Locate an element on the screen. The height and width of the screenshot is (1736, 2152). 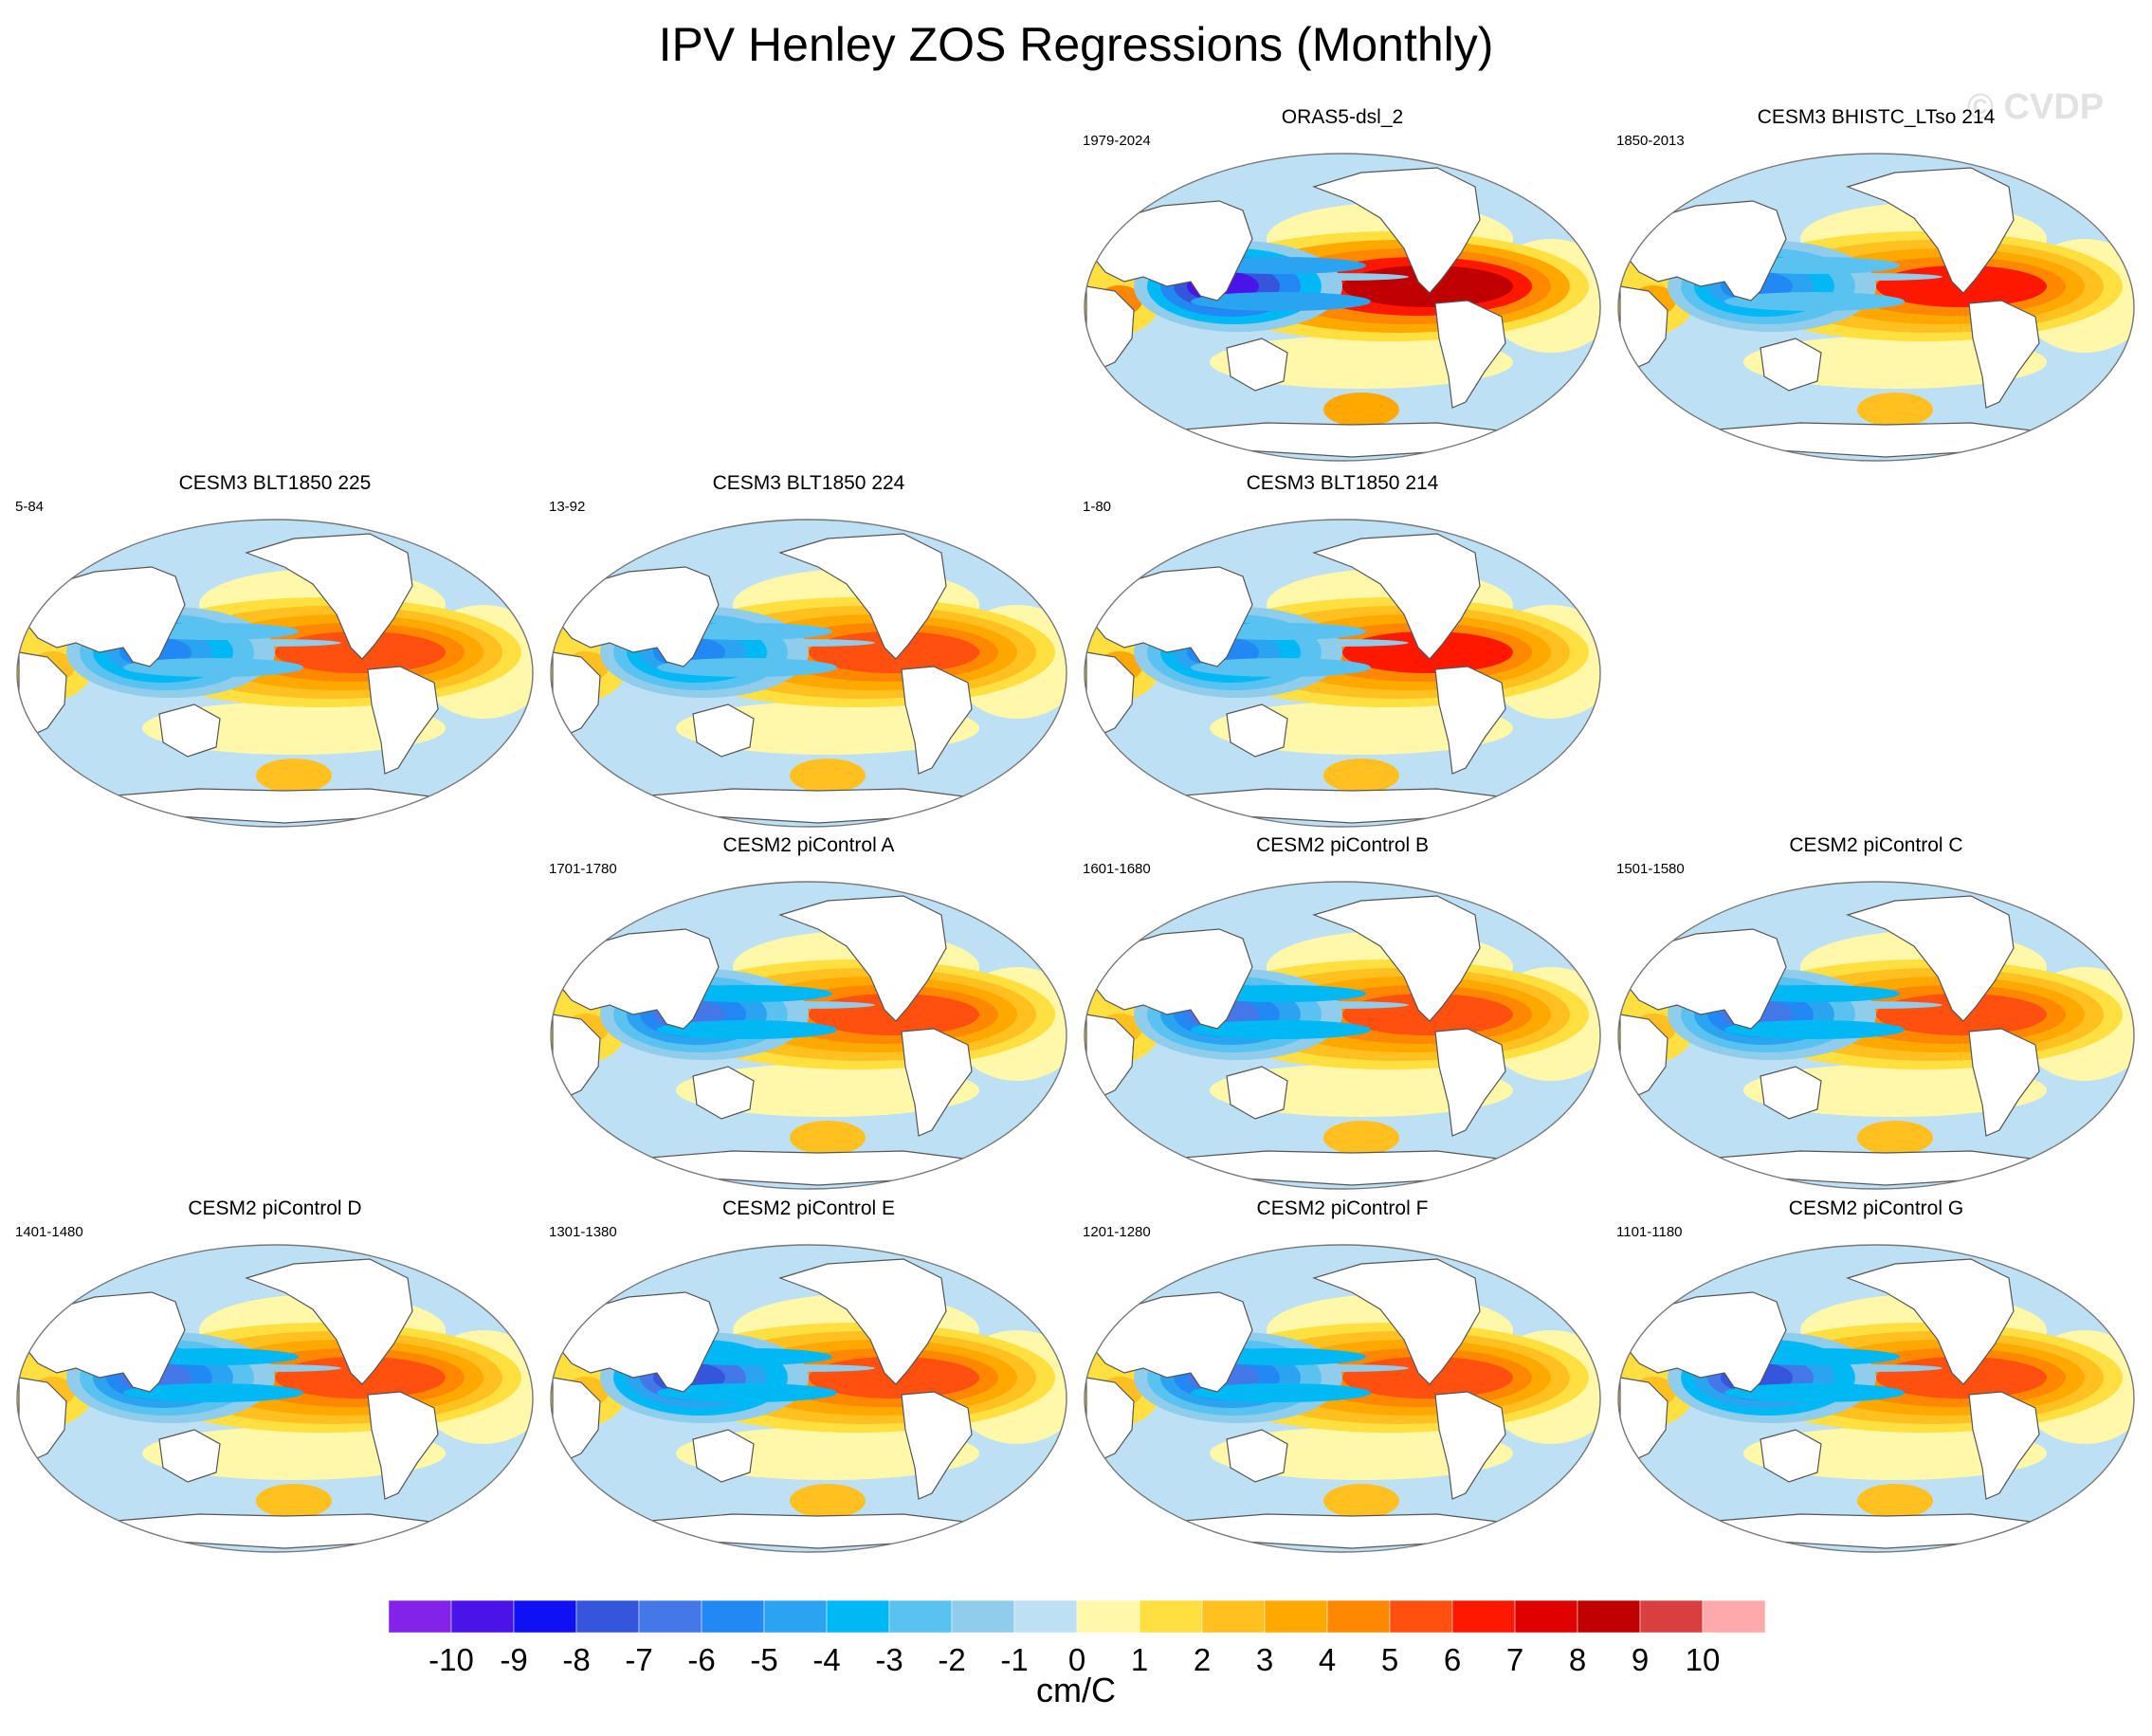
panel-years: 1501-1580 is located at coordinates (1651, 869).